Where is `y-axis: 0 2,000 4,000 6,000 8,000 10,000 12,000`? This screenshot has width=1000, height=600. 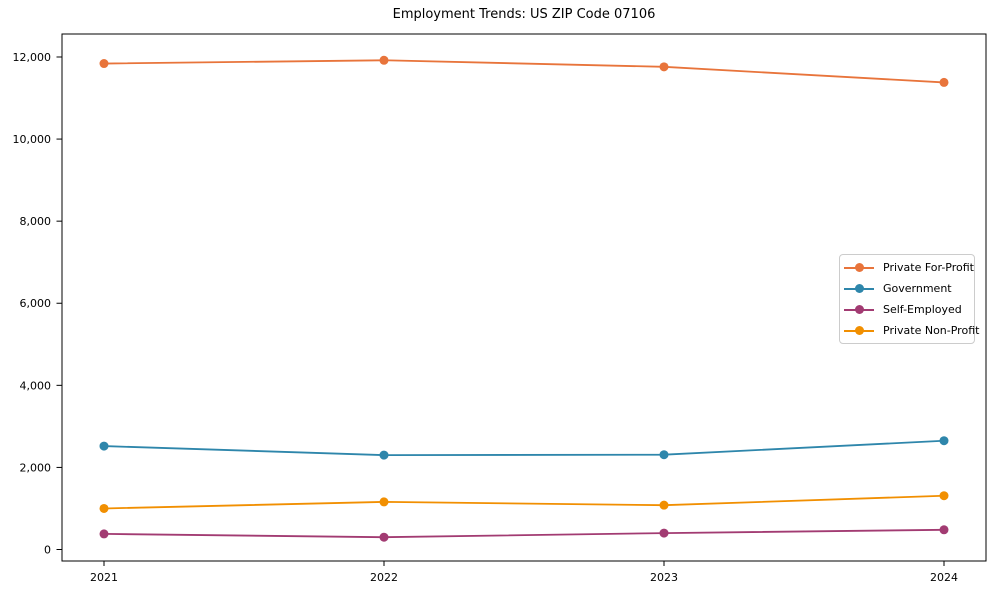
y-axis: 0 2,000 4,000 6,000 8,000 10,000 12,000 is located at coordinates (37, 304).